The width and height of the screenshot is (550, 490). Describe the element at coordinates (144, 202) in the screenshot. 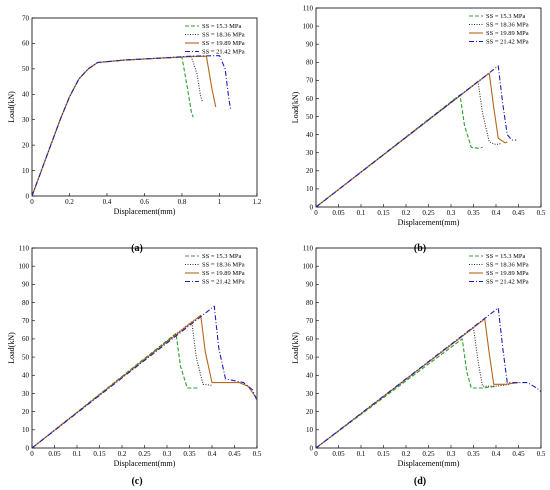

I see `x-tick-label: 0.6` at that location.